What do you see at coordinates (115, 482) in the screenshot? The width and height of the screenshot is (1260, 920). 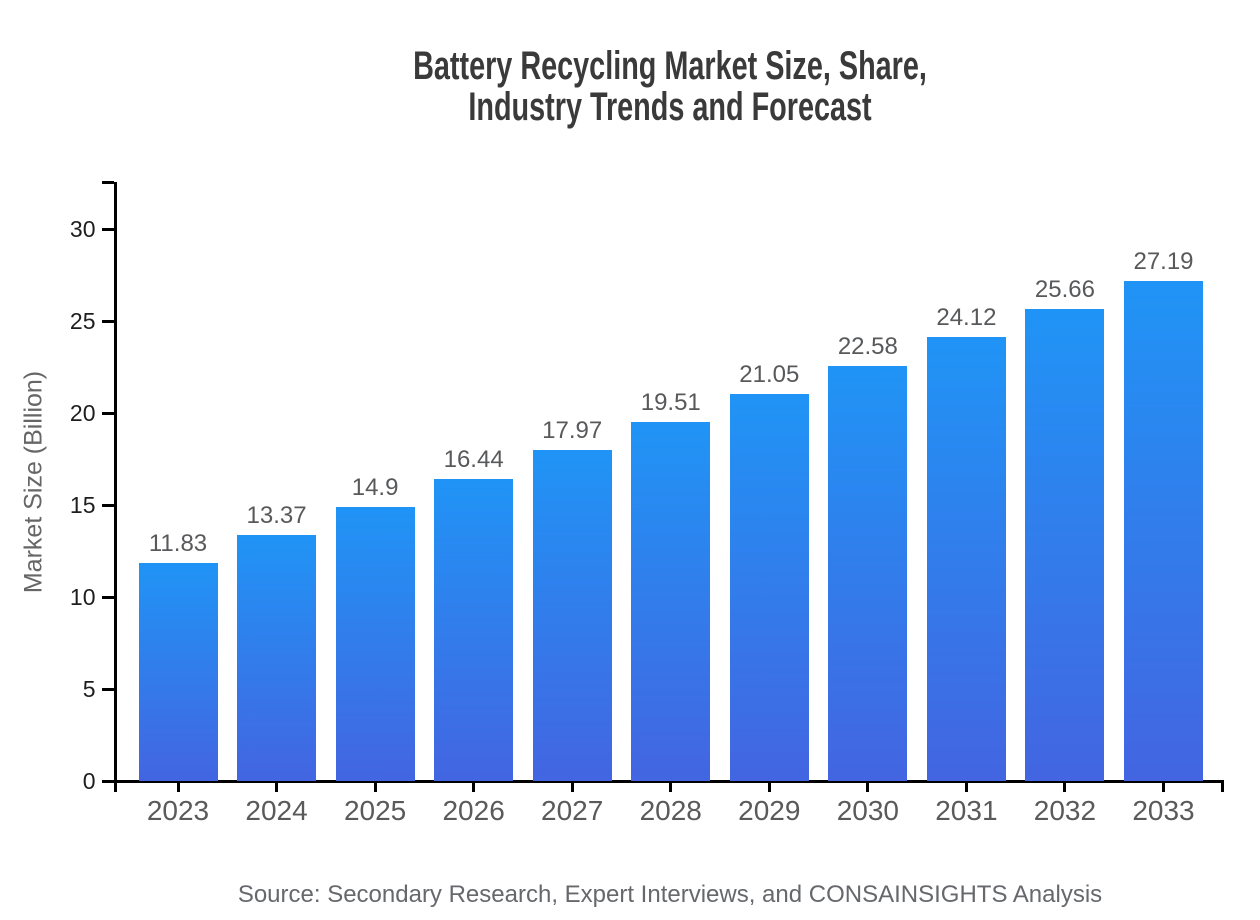 I see `y-axis-spine` at bounding box center [115, 482].